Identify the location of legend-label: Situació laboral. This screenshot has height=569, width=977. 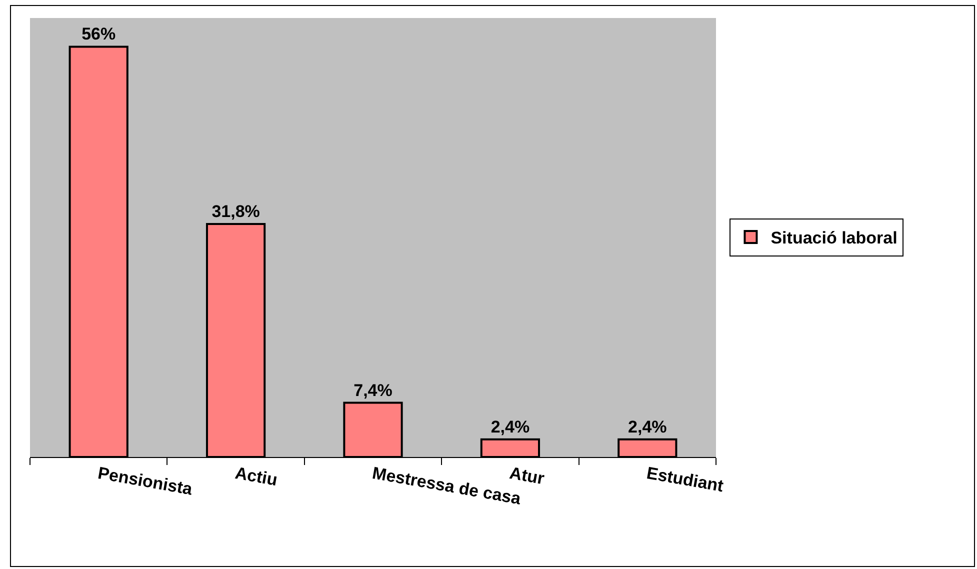
(834, 238).